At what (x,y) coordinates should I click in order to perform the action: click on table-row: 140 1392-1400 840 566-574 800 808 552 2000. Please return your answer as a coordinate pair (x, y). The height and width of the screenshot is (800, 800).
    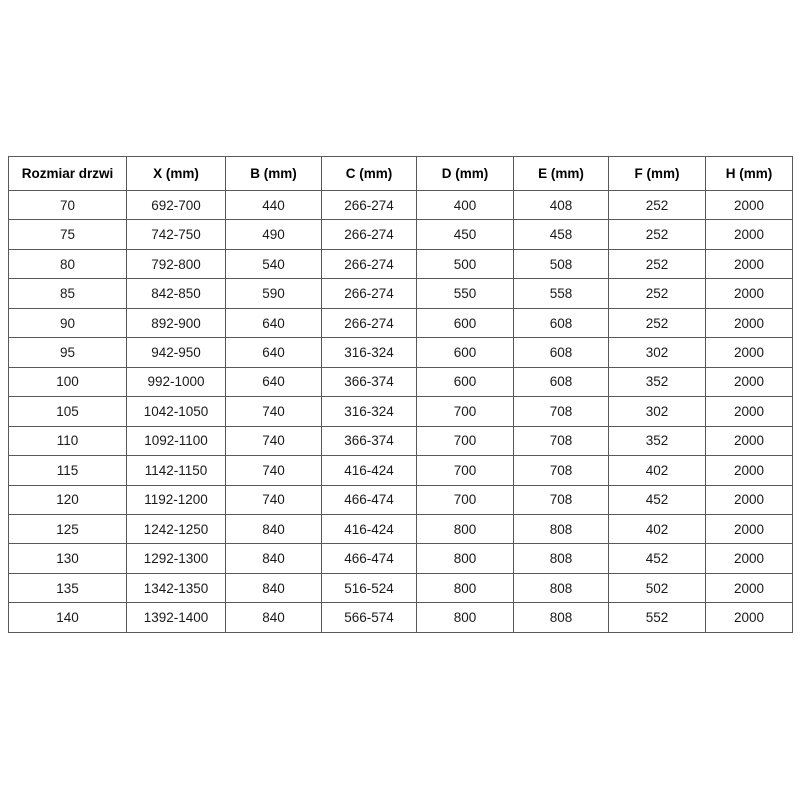
    Looking at the image, I should click on (400, 617).